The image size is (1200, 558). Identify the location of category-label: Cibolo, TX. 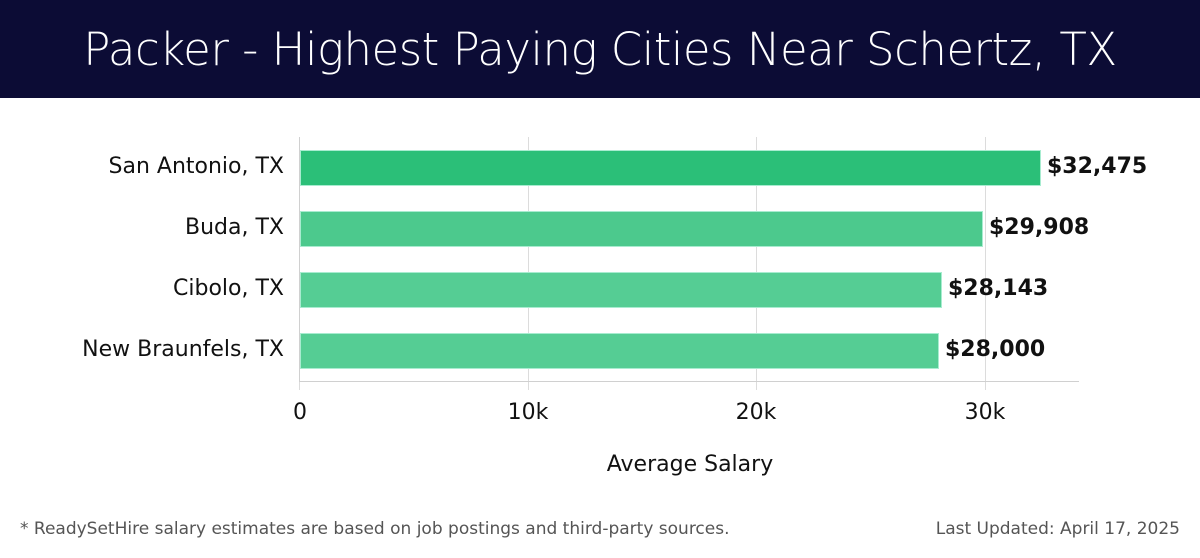
(228, 288).